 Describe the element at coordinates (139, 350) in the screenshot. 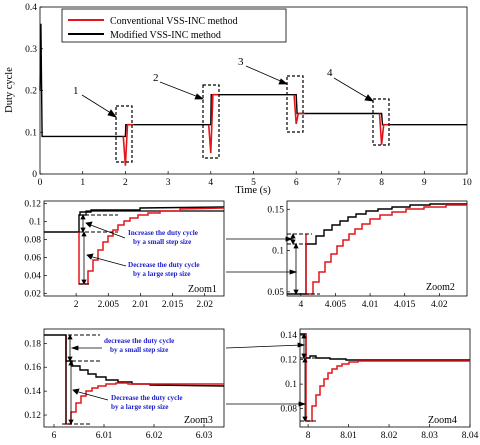

I see `zoom3-annotation-decrease-small-step: by a small step size` at that location.